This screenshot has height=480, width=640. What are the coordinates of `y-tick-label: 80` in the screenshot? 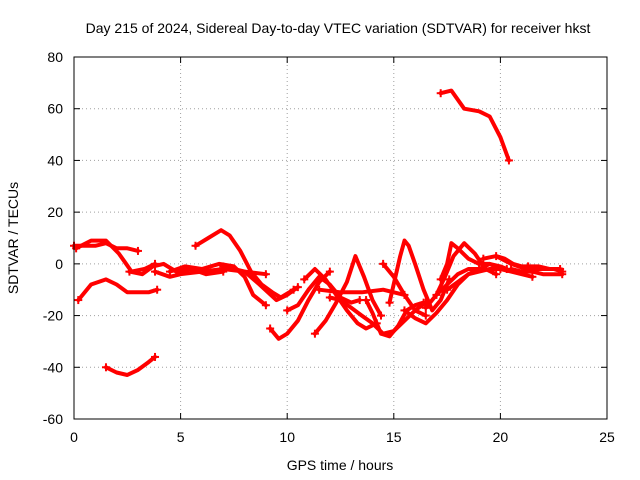 It's located at (55, 57).